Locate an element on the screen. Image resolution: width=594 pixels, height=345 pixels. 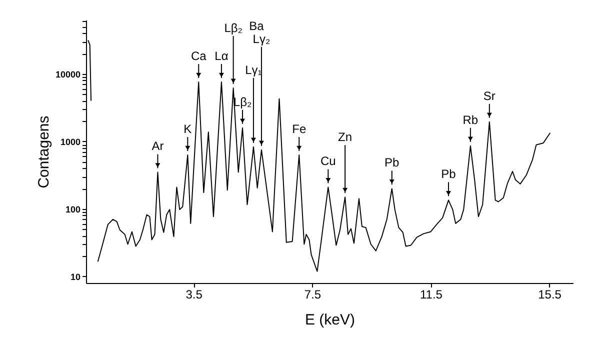
y-tick-label: 100 is located at coordinates (72, 209).